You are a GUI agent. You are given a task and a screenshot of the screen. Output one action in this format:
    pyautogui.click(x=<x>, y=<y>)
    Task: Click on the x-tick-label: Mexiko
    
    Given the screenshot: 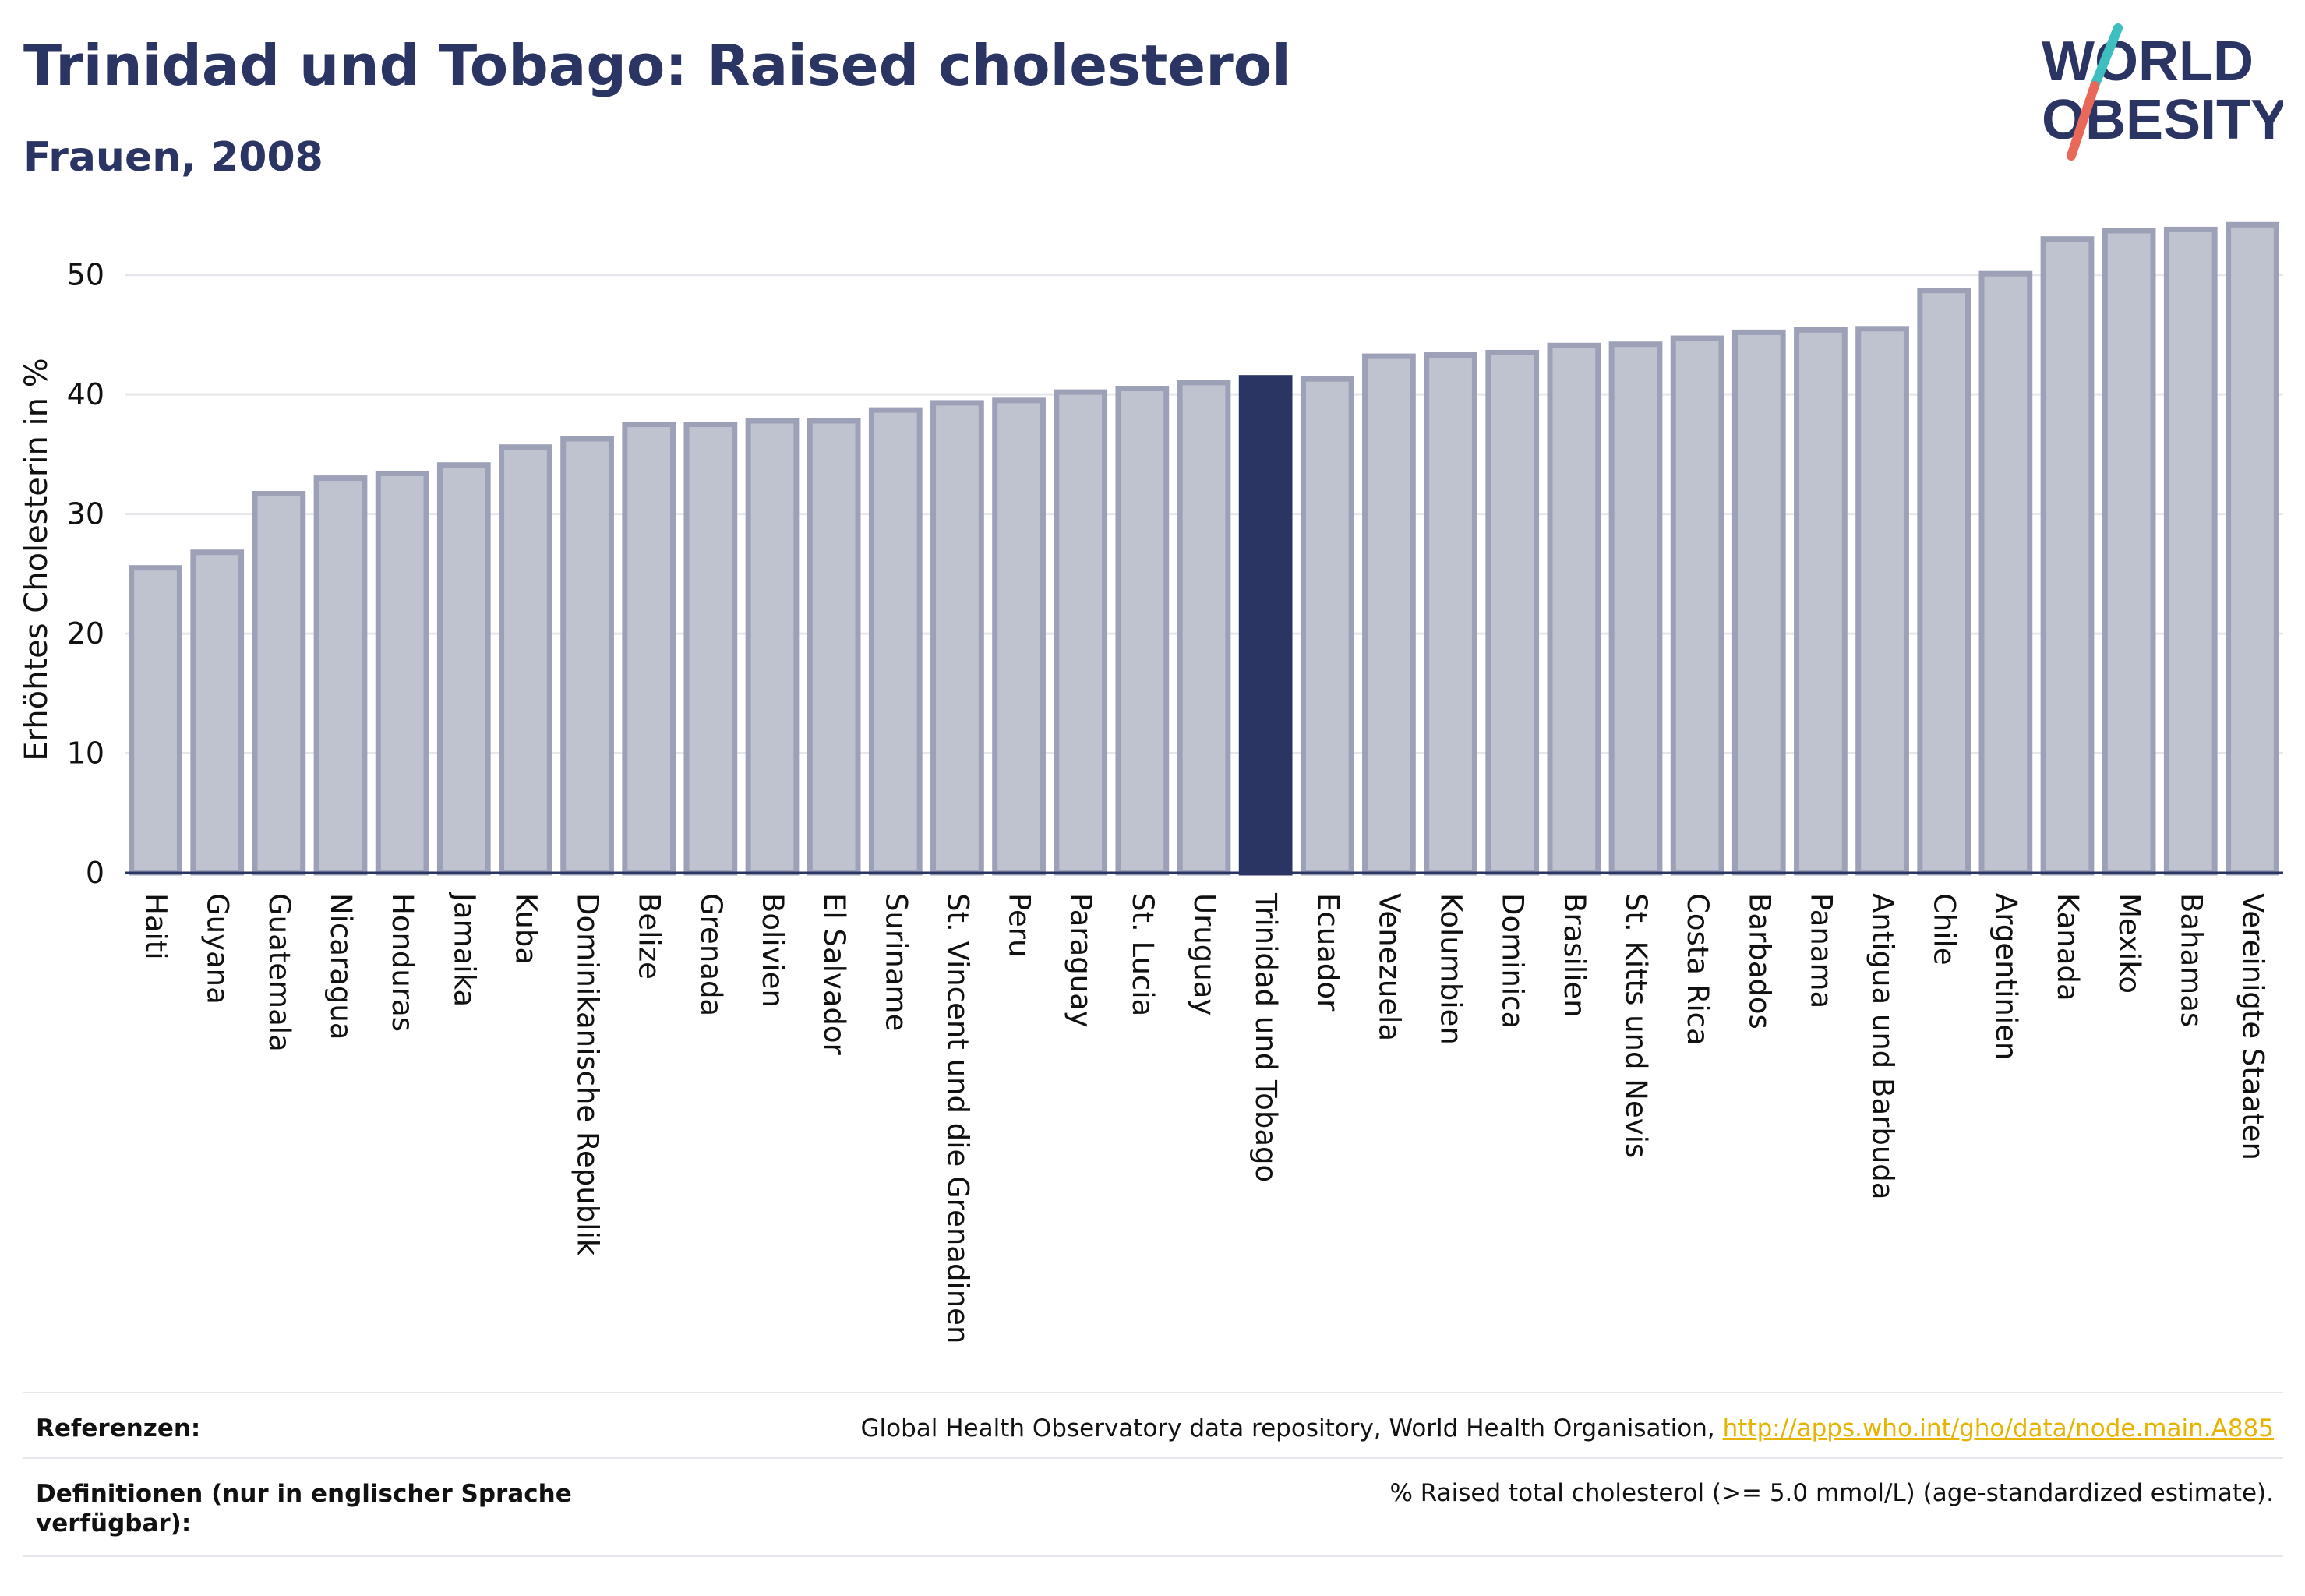 What is the action you would take?
    pyautogui.click(x=2129, y=943)
    